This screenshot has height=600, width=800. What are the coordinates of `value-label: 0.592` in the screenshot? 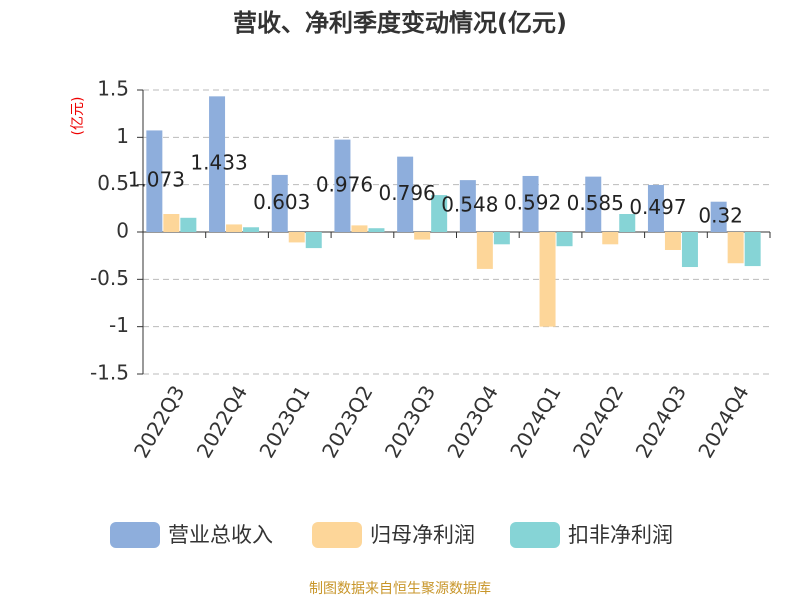 It's located at (532, 202).